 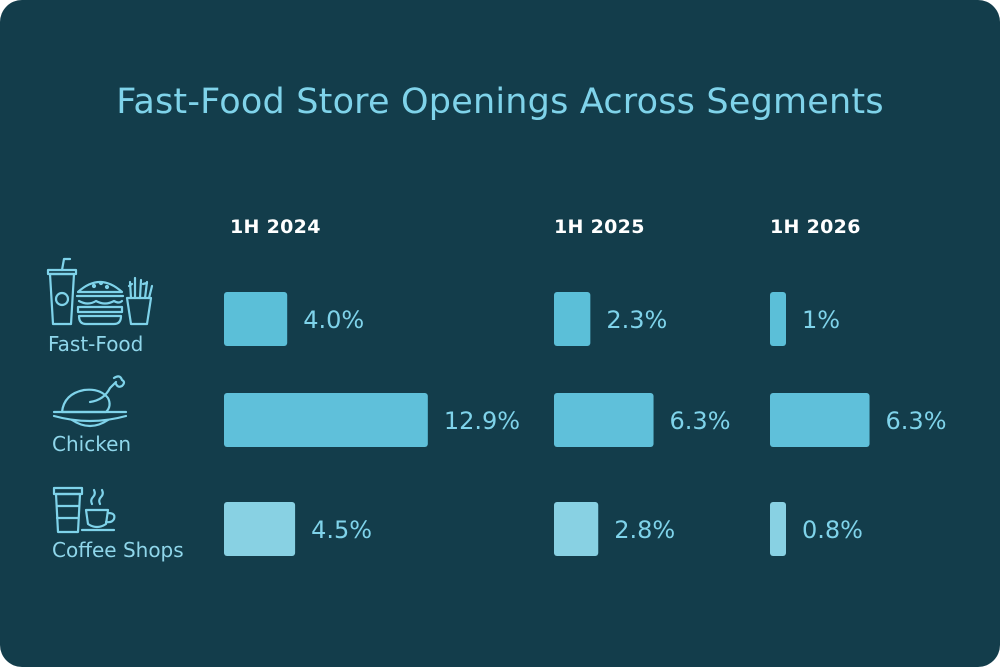 I want to click on bar-chicken-1h-2024, so click(x=326, y=420).